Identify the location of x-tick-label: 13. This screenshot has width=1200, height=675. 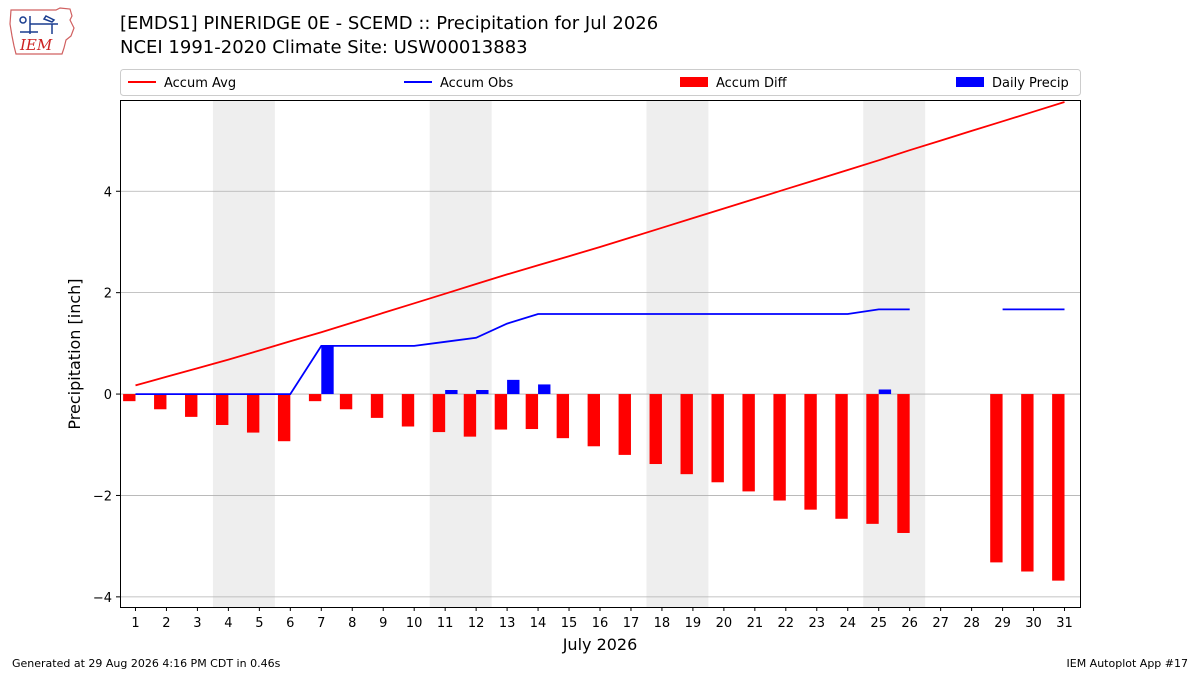
(507, 623).